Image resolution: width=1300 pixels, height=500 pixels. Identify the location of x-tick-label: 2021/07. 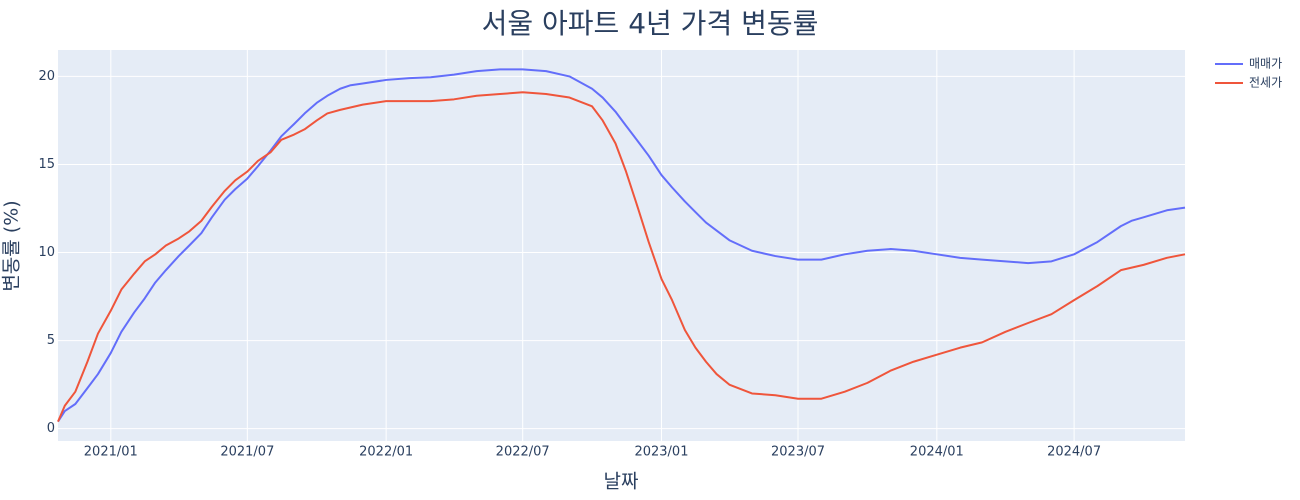
(247, 452).